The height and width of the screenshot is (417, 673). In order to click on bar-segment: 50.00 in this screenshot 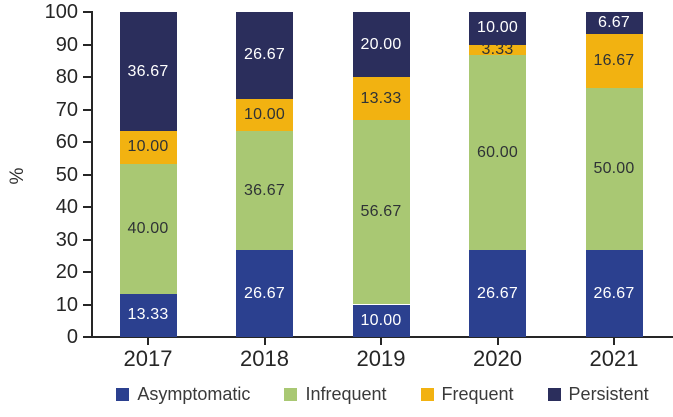, I will do `click(614, 169)`.